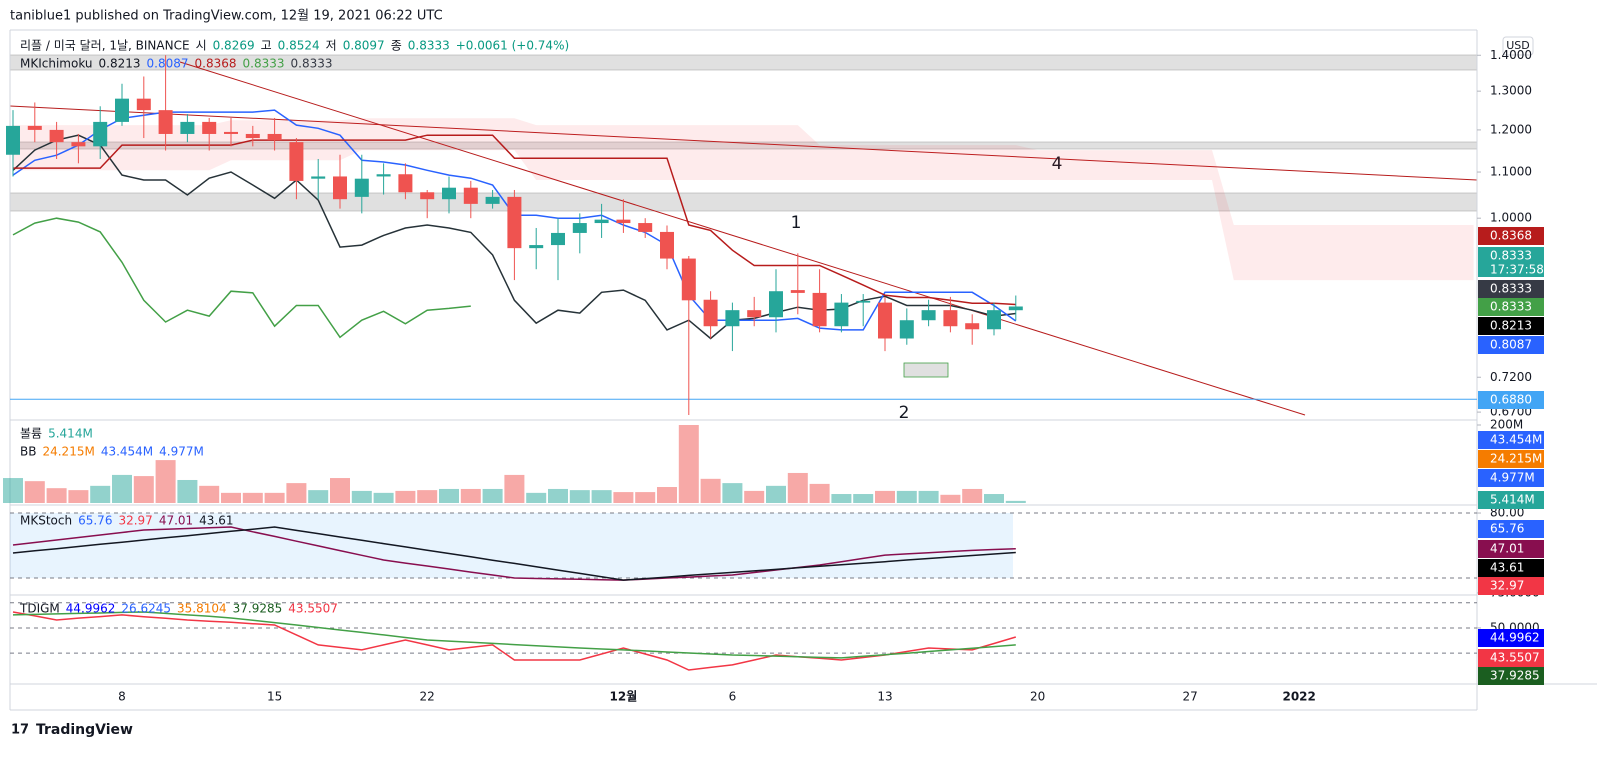 The image size is (1597, 763). What do you see at coordinates (1507, 529) in the screenshot?
I see `price-label: 65.76` at bounding box center [1507, 529].